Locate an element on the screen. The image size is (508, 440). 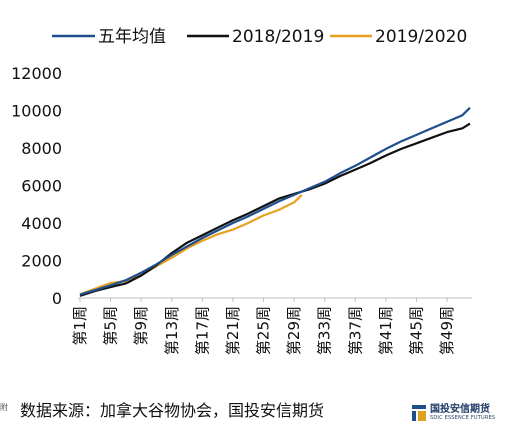
y-tick-label: 12000 is located at coordinates (36, 73).